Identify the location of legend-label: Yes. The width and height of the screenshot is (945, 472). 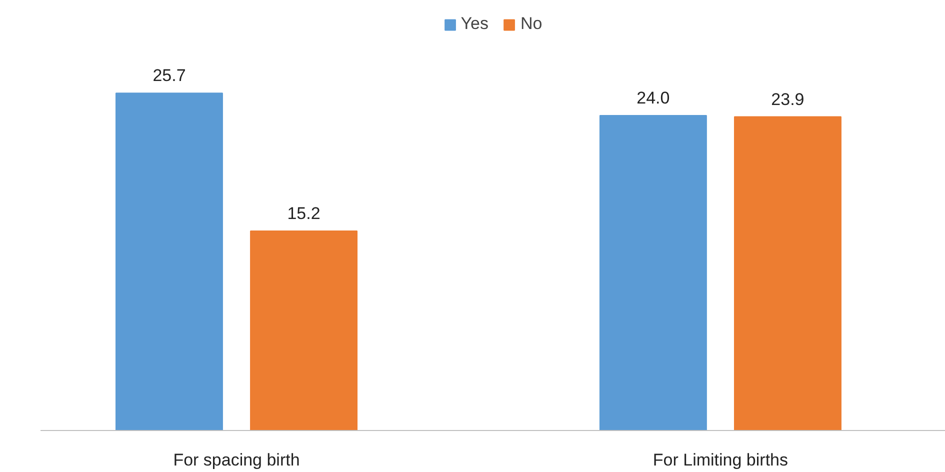
(474, 24).